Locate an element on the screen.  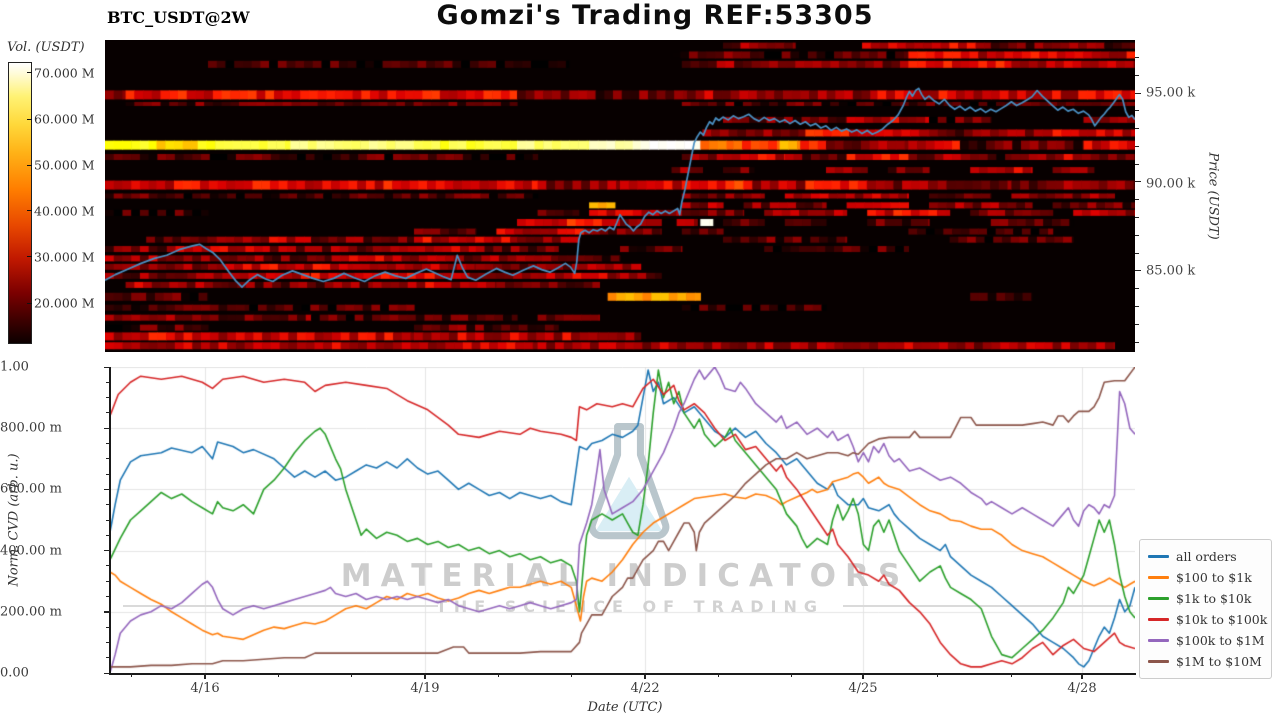
cvd-x-tick-label: 4/22 is located at coordinates (645, 688).